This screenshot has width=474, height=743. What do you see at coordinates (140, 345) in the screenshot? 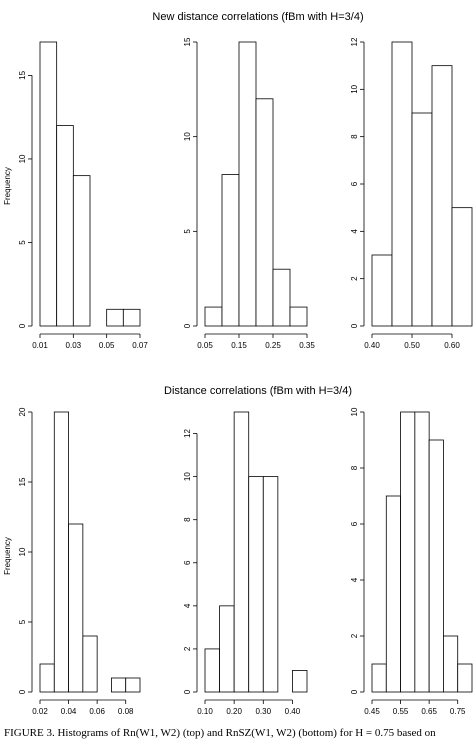
I see `x-tick-label: 0.07` at bounding box center [140, 345].